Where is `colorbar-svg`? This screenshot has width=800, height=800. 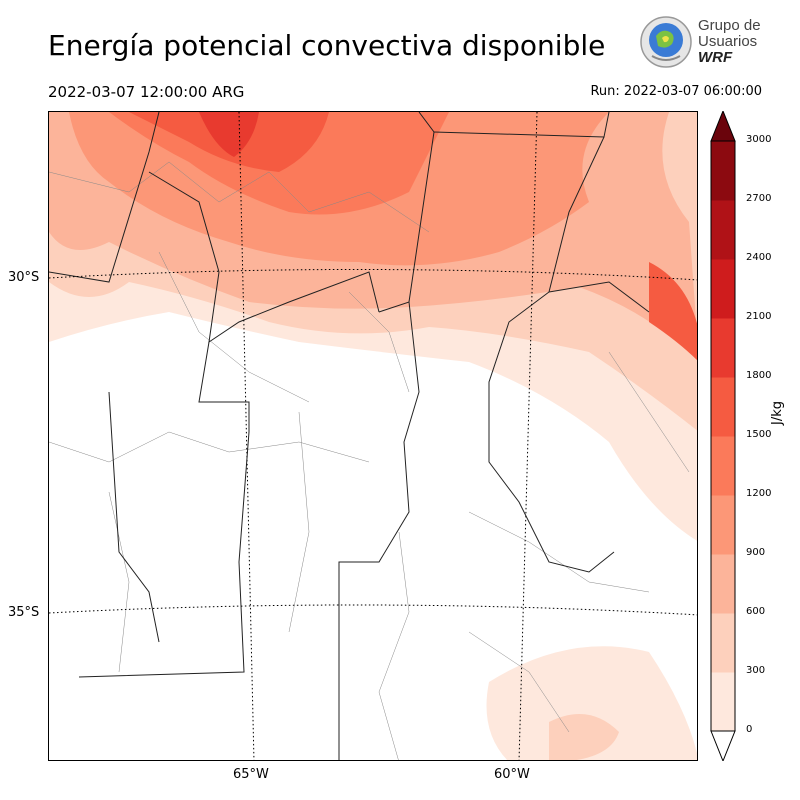
colorbar-svg is located at coordinates (723, 436).